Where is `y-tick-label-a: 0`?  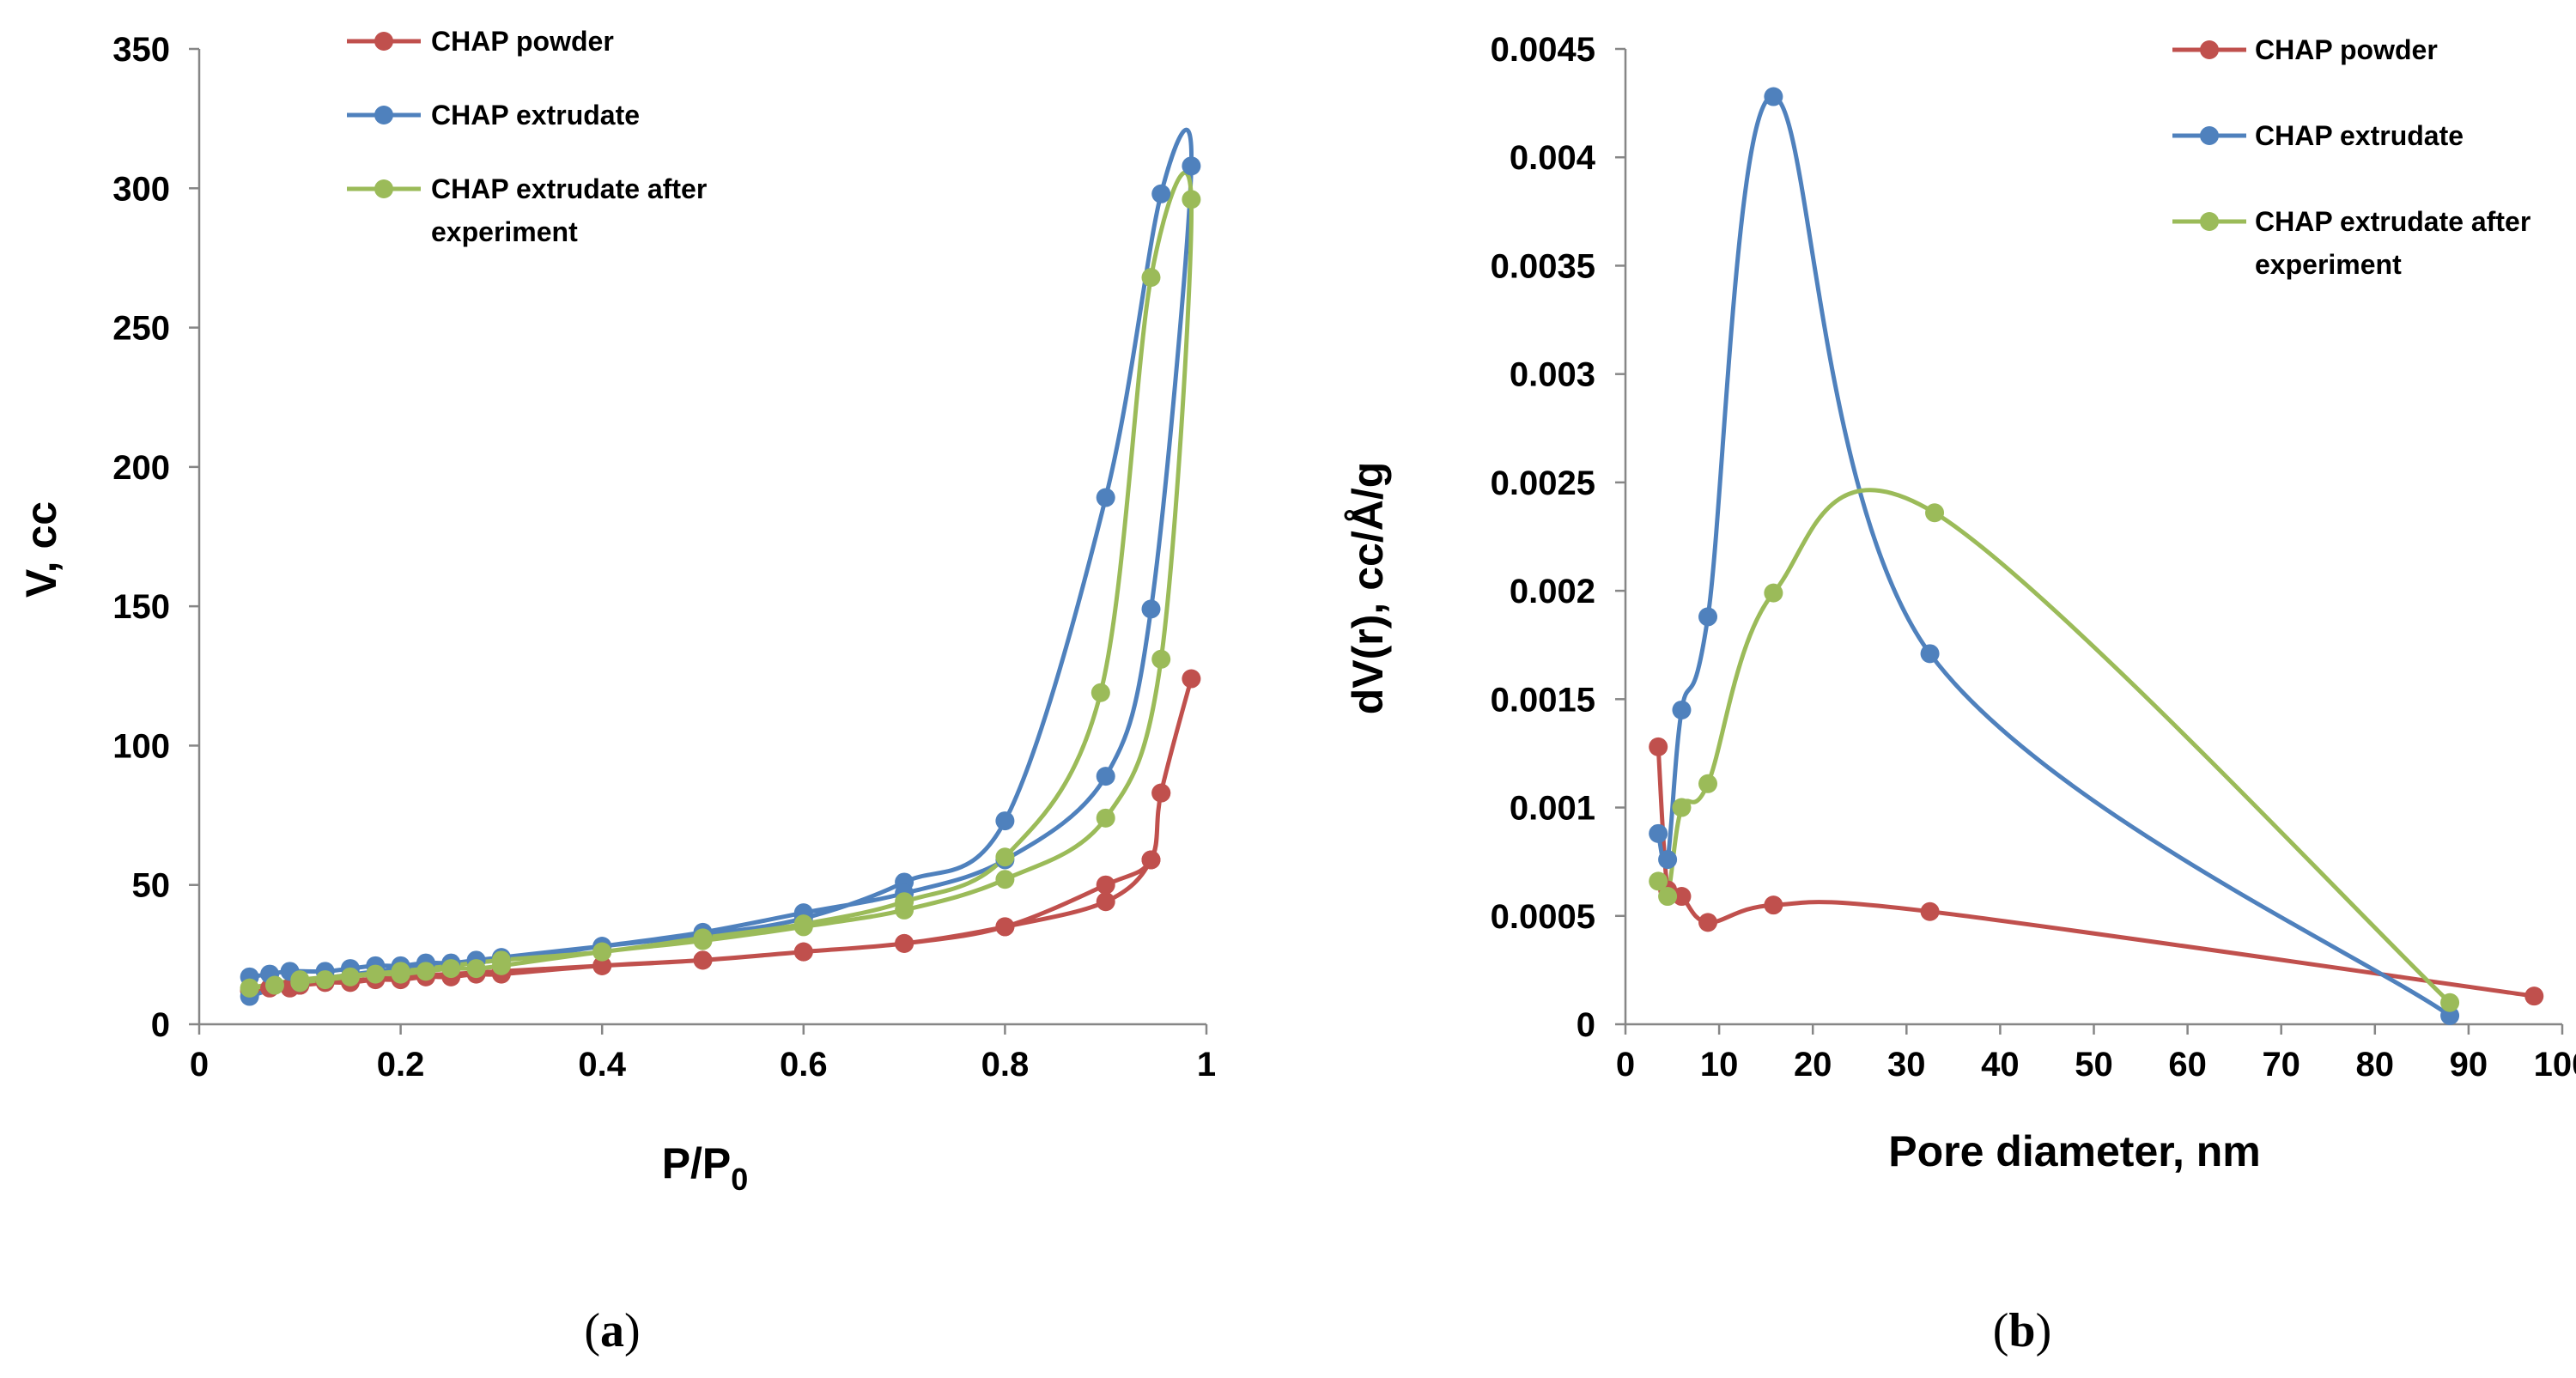 y-tick-label-a: 0 is located at coordinates (160, 1025).